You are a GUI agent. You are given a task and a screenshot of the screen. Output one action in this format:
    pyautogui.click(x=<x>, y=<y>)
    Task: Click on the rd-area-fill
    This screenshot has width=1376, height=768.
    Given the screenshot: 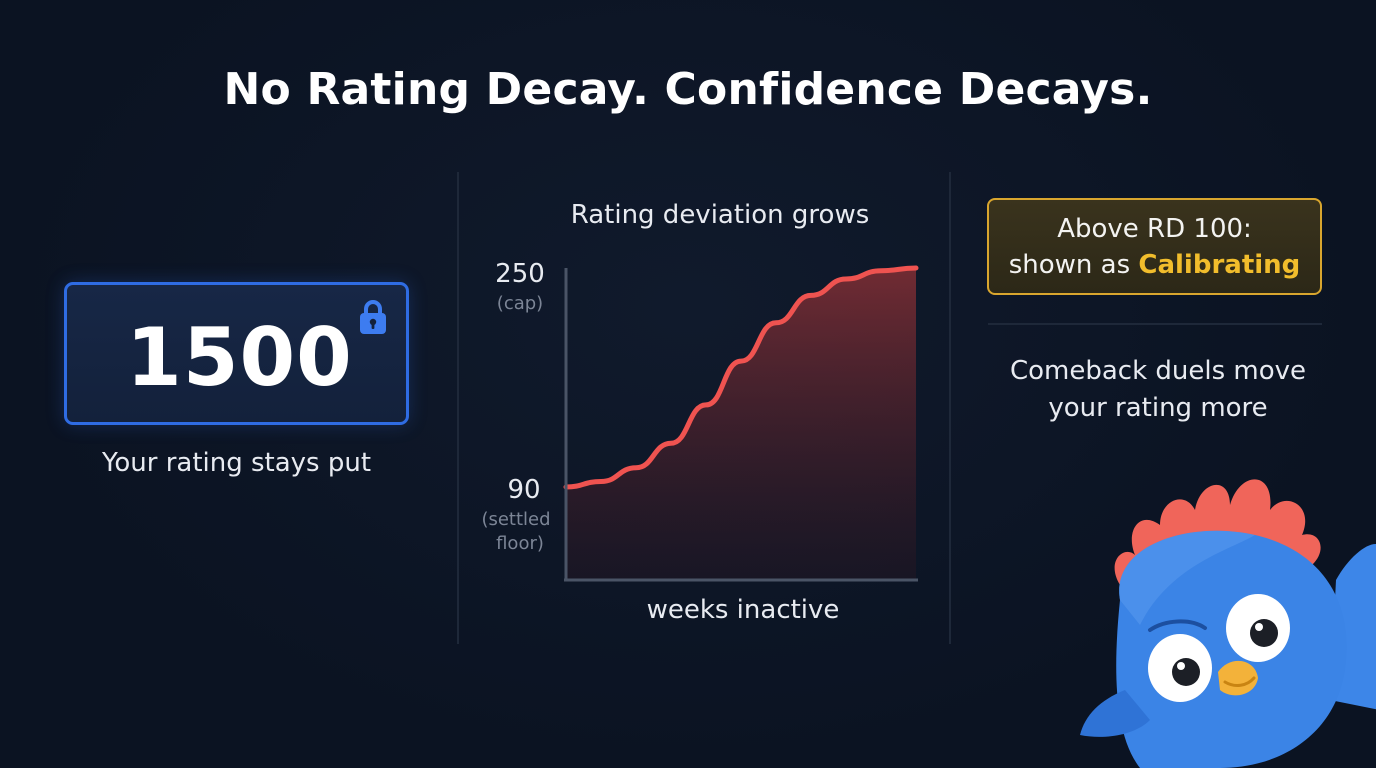 What is the action you would take?
    pyautogui.click(x=741, y=424)
    